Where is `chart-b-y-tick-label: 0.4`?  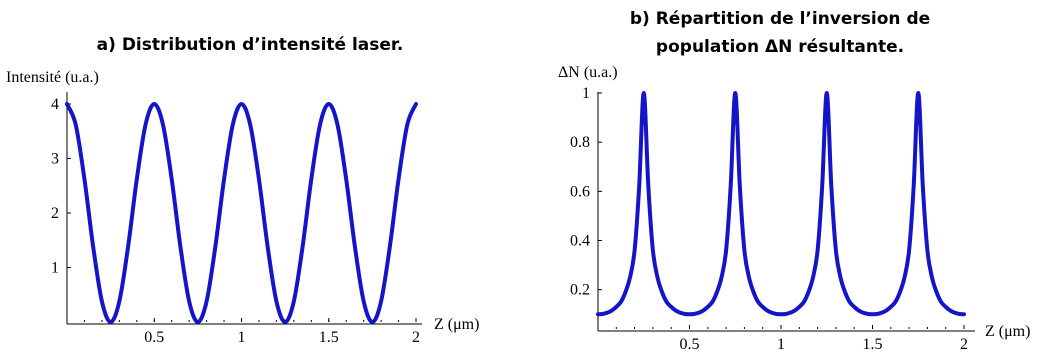
chart-b-y-tick-label: 0.4 is located at coordinates (580, 241).